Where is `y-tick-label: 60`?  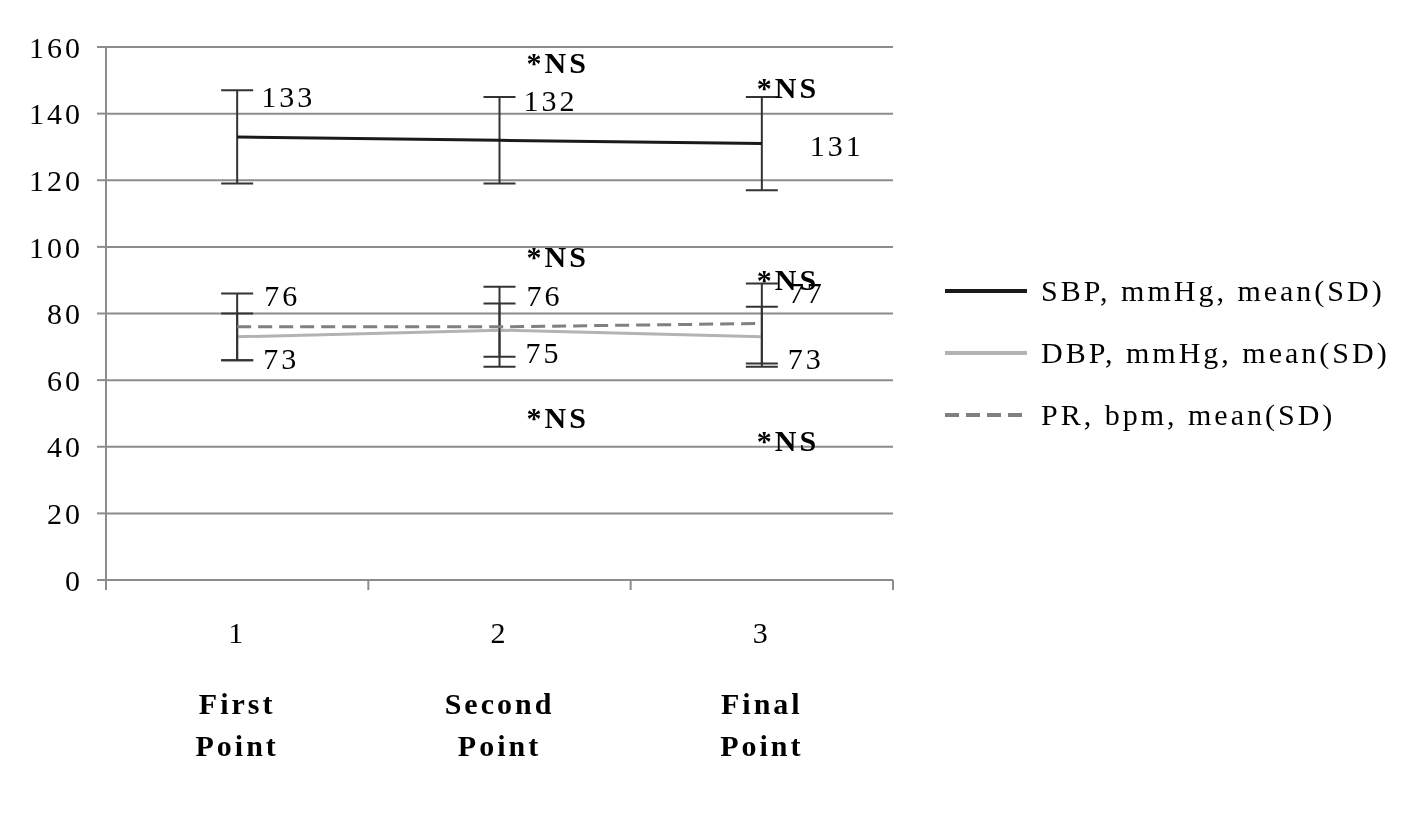 y-tick-label: 60 is located at coordinates (65, 380).